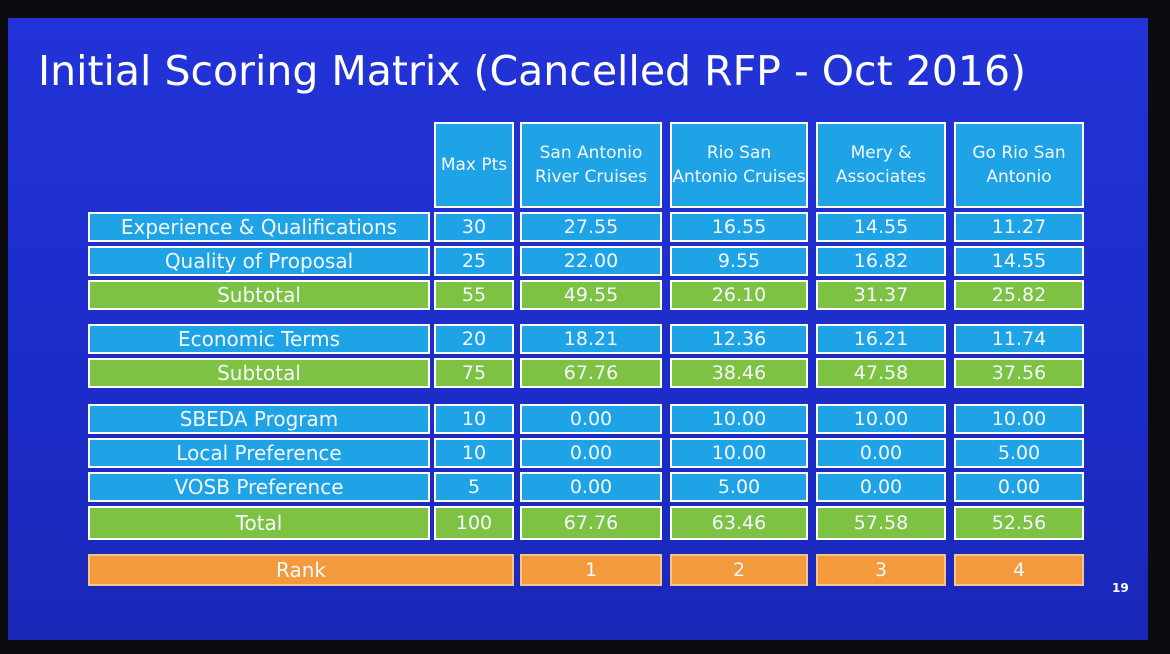  What do you see at coordinates (301, 570) in the screenshot?
I see `rank-label: Rank` at bounding box center [301, 570].